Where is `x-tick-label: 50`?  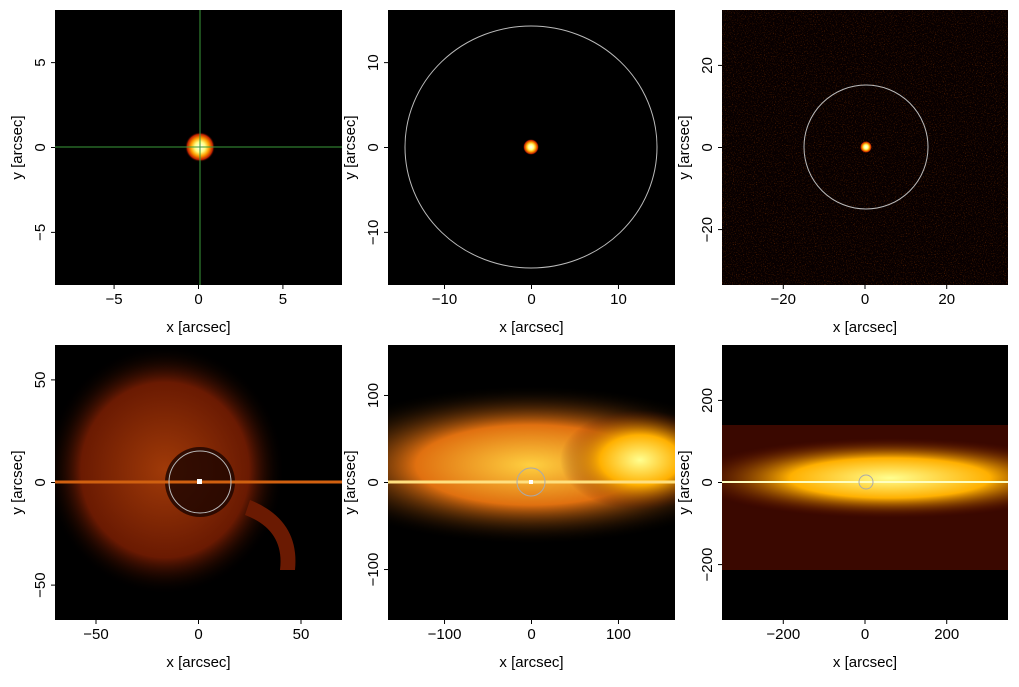
x-tick-label: 50 is located at coordinates (301, 634).